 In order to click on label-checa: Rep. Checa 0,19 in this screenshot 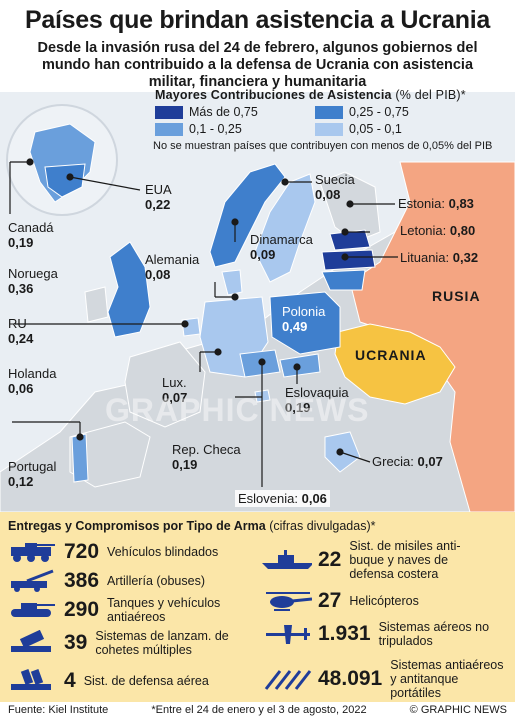, I will do `click(206, 457)`.